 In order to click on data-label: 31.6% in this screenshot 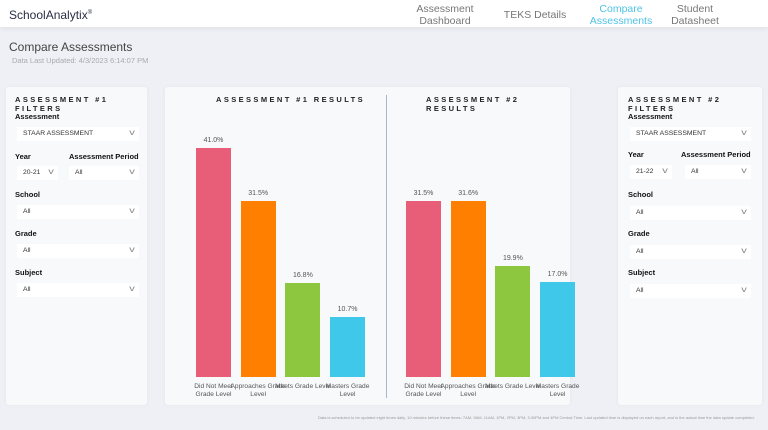, I will do `click(468, 193)`.